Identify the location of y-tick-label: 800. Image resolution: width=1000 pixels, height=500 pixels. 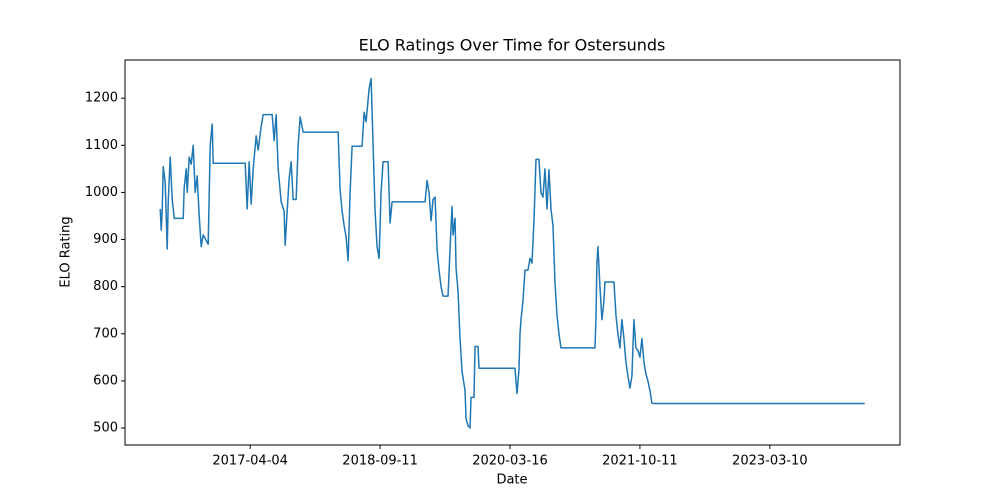
(105, 286).